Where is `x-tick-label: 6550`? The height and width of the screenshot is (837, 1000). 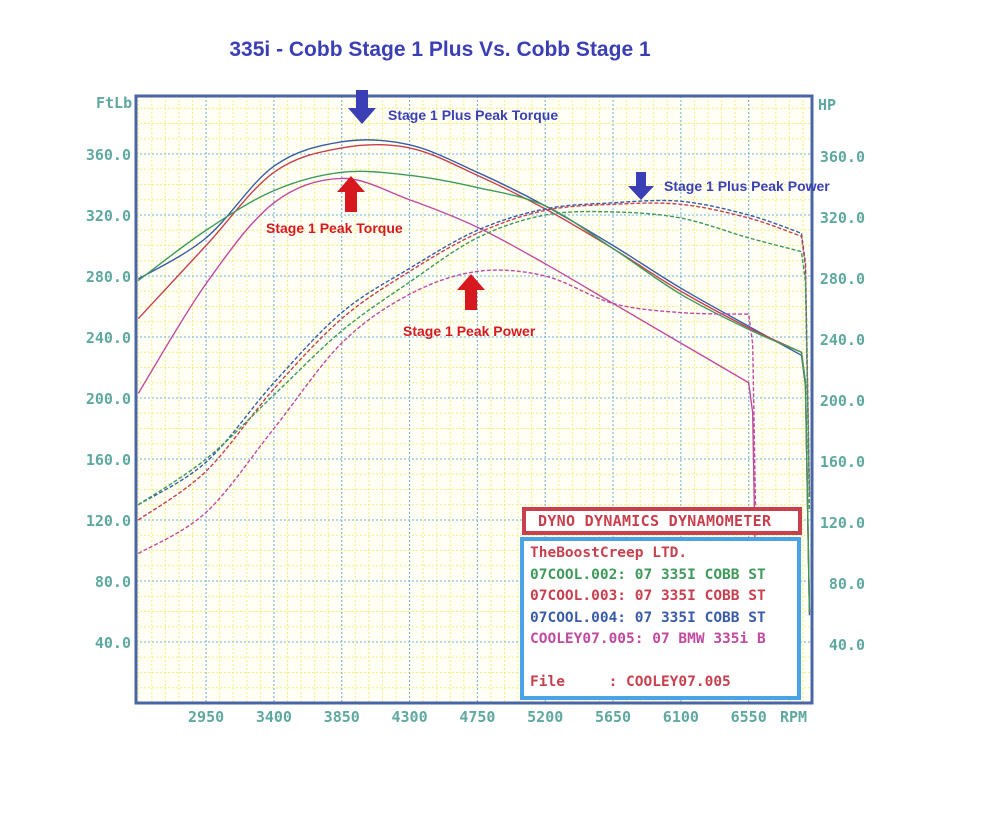
x-tick-label: 6550 is located at coordinates (749, 717).